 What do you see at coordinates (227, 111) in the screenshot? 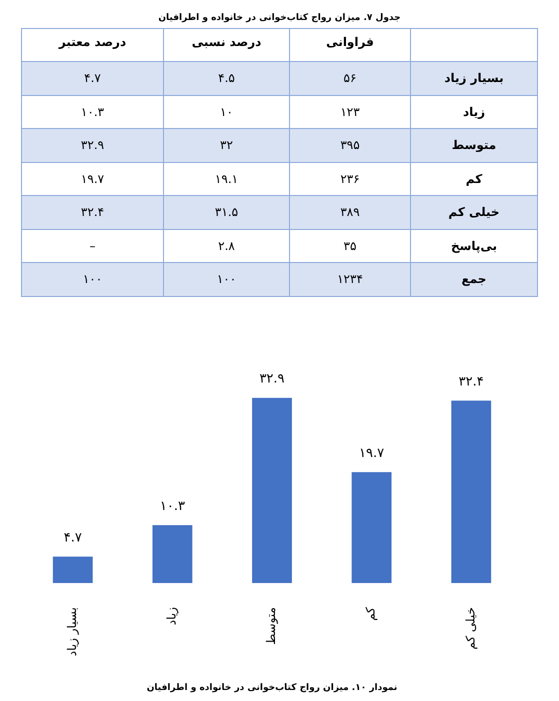
I see `data-label: ۱۰` at bounding box center [227, 111].